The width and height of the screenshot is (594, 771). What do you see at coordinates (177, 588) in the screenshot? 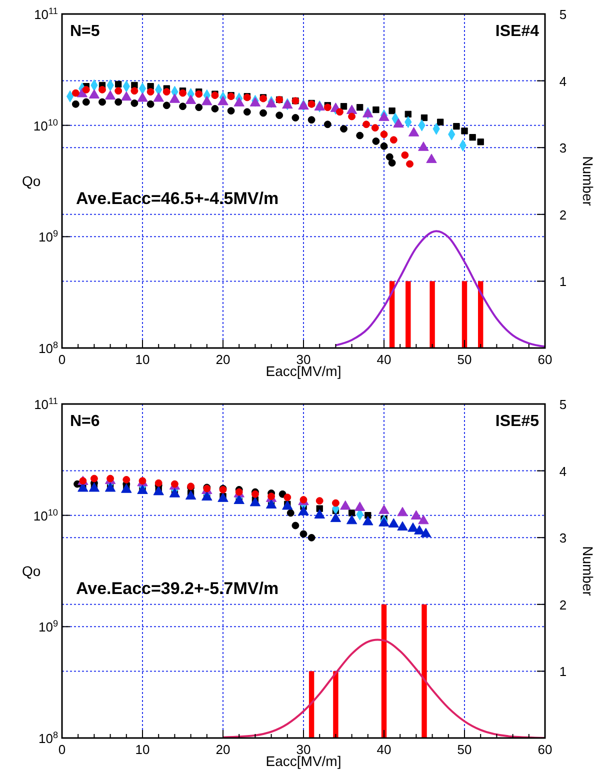
I see `annotation: Ave.Eacc=39.2+-5.7MV/m` at bounding box center [177, 588].